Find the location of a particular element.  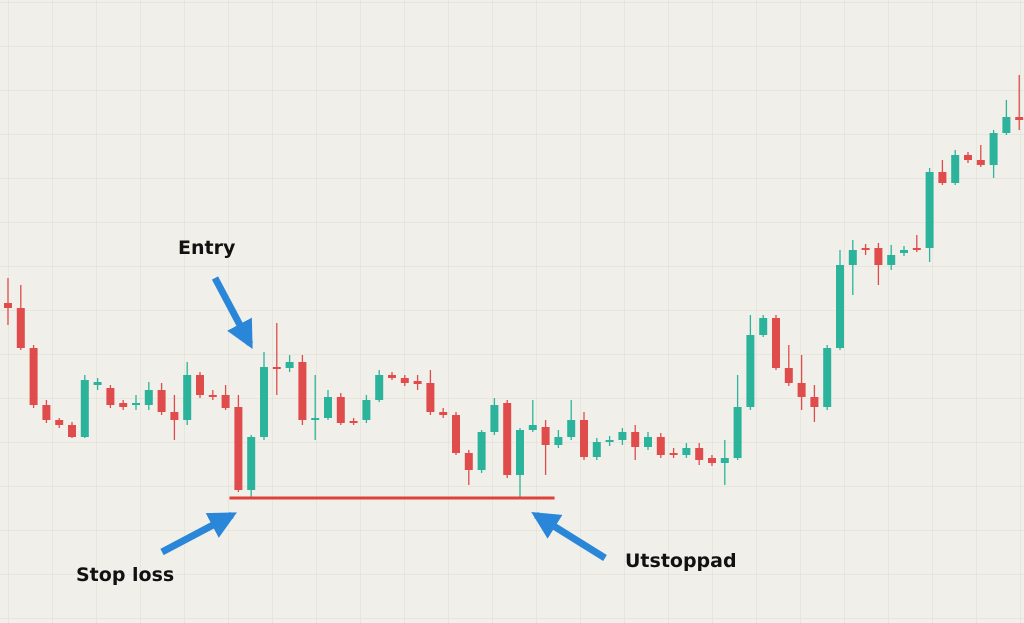

stopped-out-arrow is located at coordinates (569, 536).